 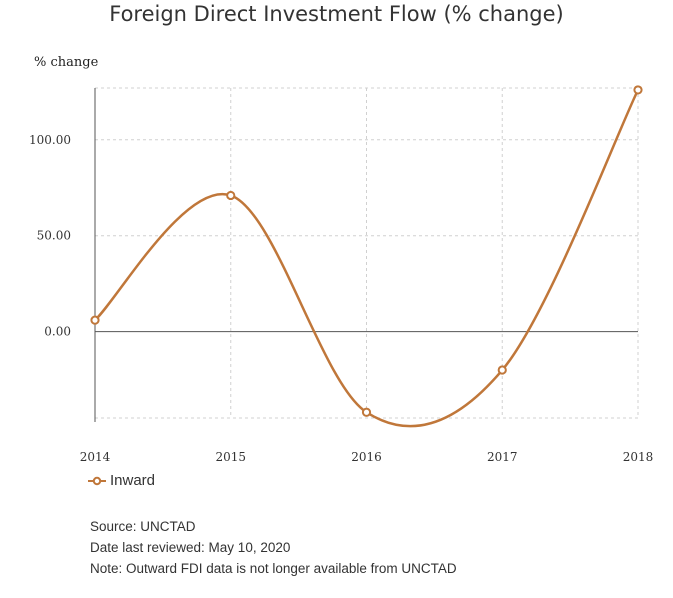 What do you see at coordinates (230, 457) in the screenshot?
I see `x-tick-label: 2015` at bounding box center [230, 457].